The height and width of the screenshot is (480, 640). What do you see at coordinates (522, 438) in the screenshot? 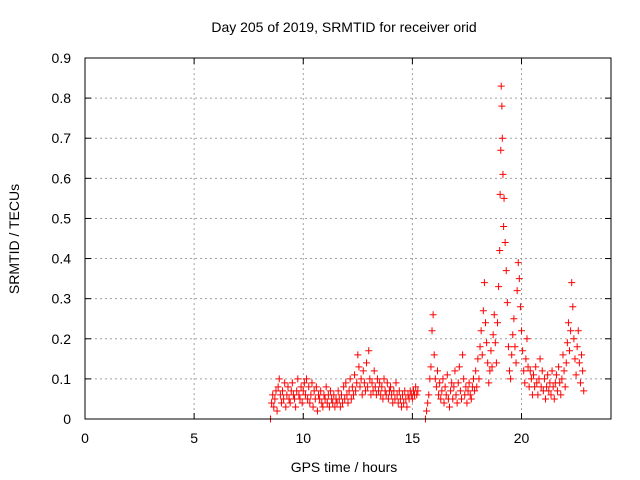
I see `x-tick-label: 20` at bounding box center [522, 438].